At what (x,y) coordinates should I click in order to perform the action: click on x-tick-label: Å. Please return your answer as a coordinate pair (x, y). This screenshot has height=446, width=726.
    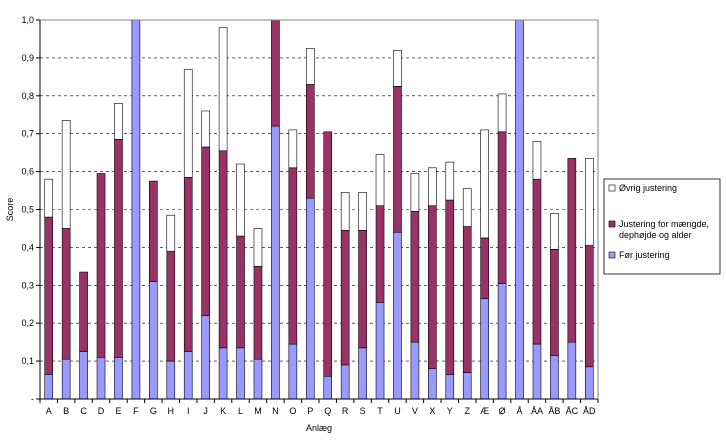
    Looking at the image, I should click on (520, 411).